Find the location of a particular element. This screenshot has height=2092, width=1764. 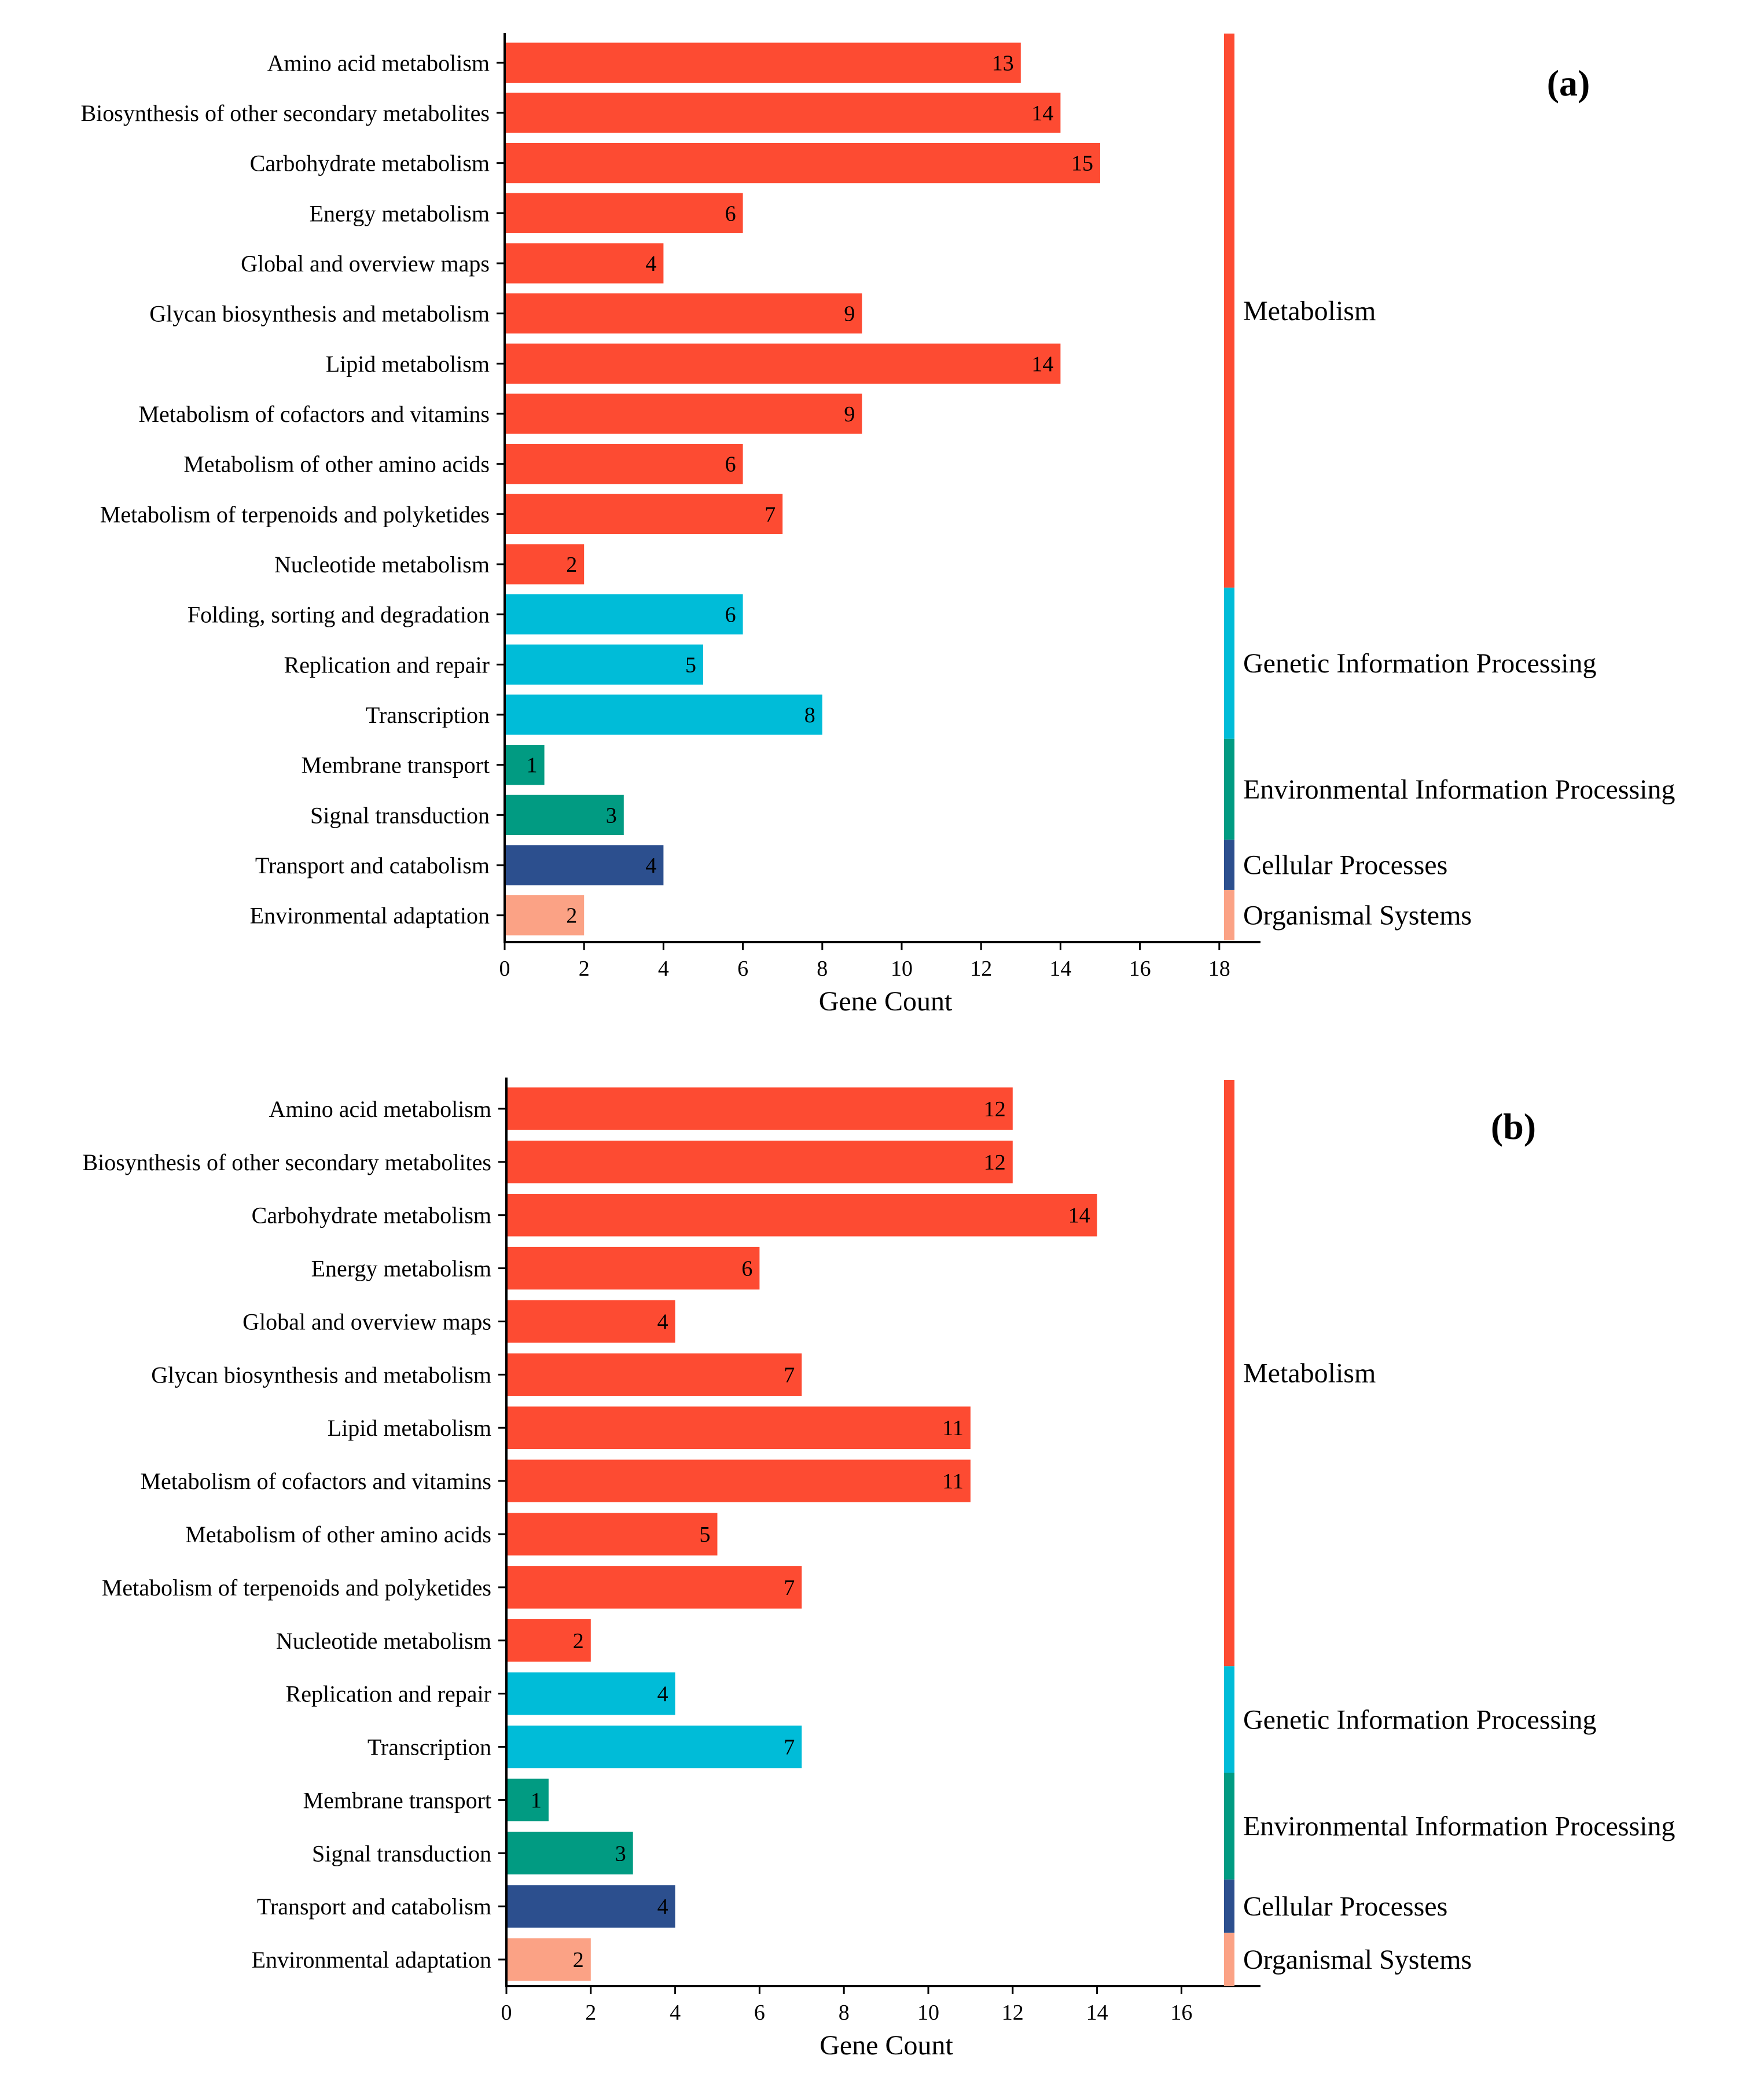

value-label-transcription: 7 is located at coordinates (789, 1748).